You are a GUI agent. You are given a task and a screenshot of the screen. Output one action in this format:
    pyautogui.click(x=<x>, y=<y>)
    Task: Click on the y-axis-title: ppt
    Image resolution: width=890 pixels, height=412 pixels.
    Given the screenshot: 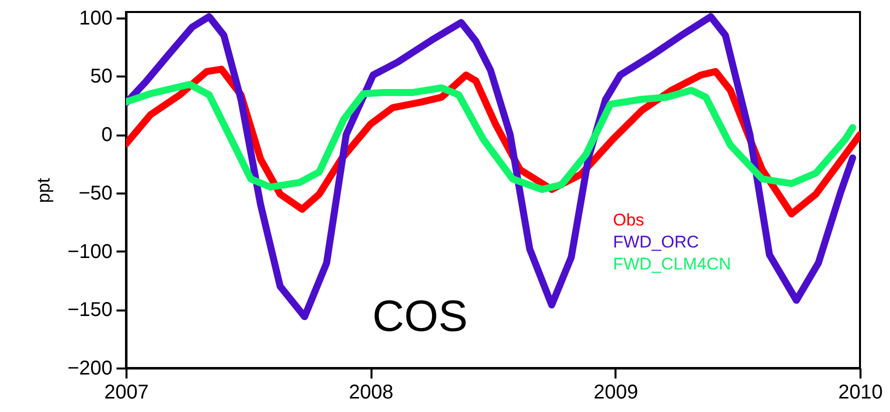 What is the action you would take?
    pyautogui.click(x=43, y=191)
    